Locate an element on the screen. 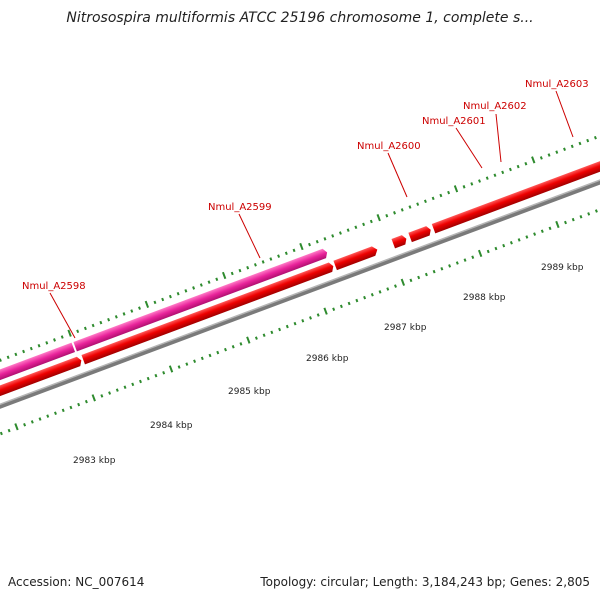  gene-label-nmul-a2598: Nmul_A2598 is located at coordinates (54, 286).